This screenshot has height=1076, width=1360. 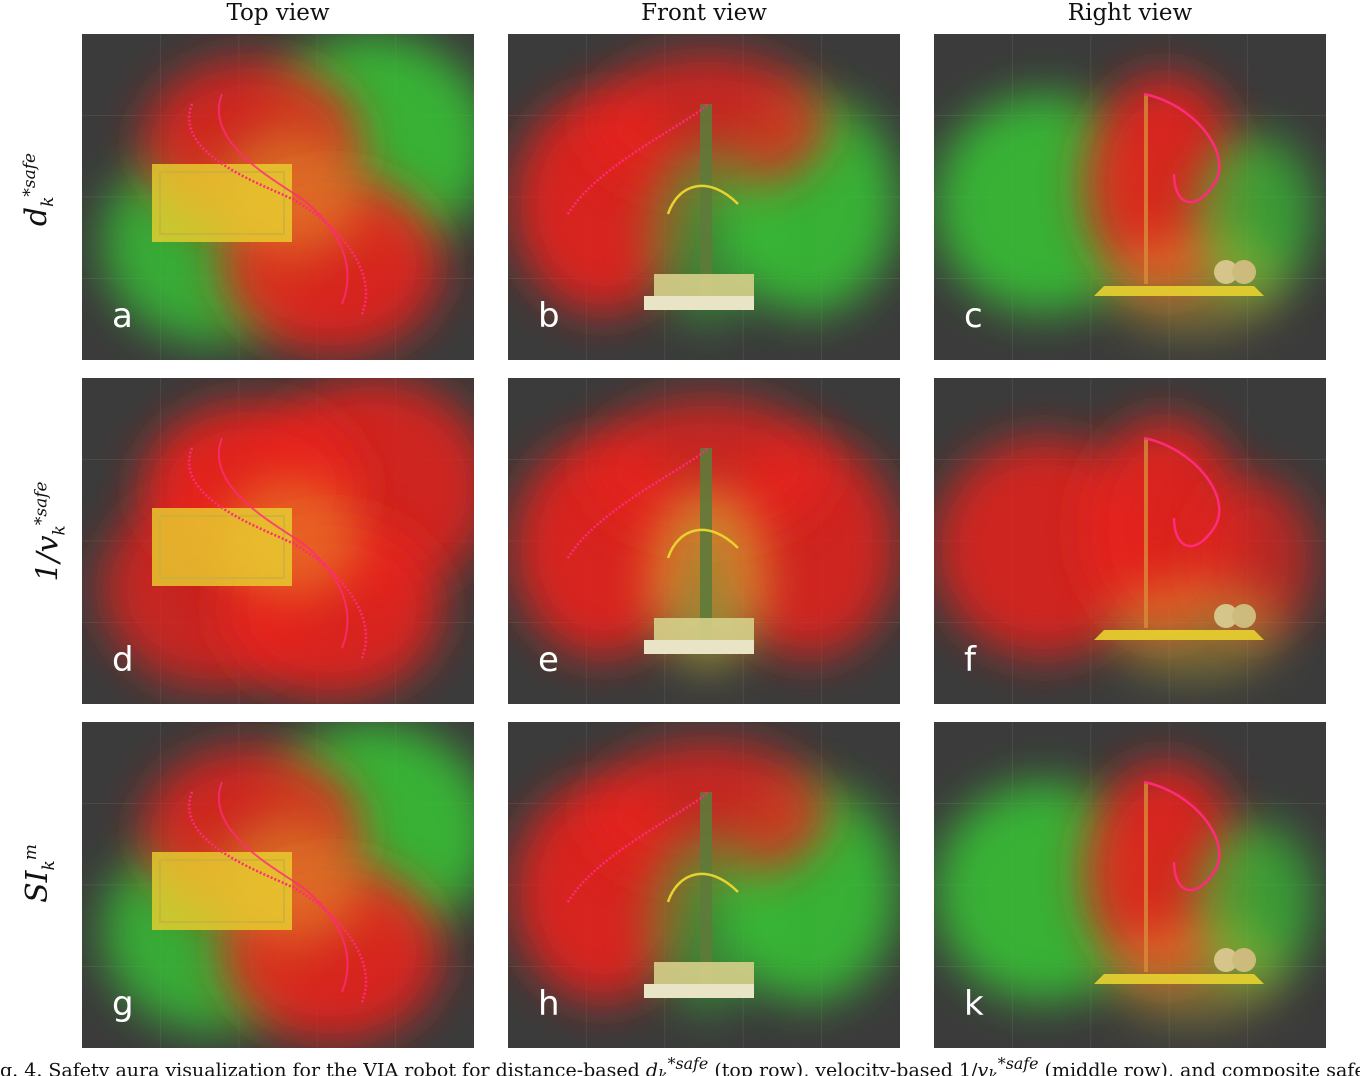 I want to click on row-label-distance: dk*safe, so click(x=39, y=189).